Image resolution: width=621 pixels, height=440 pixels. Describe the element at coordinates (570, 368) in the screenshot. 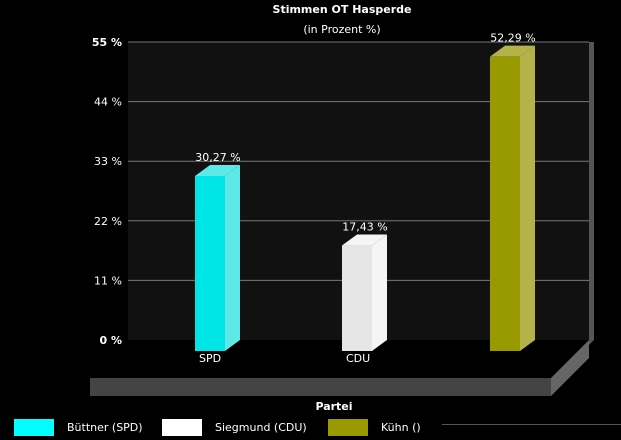

I see `floor-side` at that location.